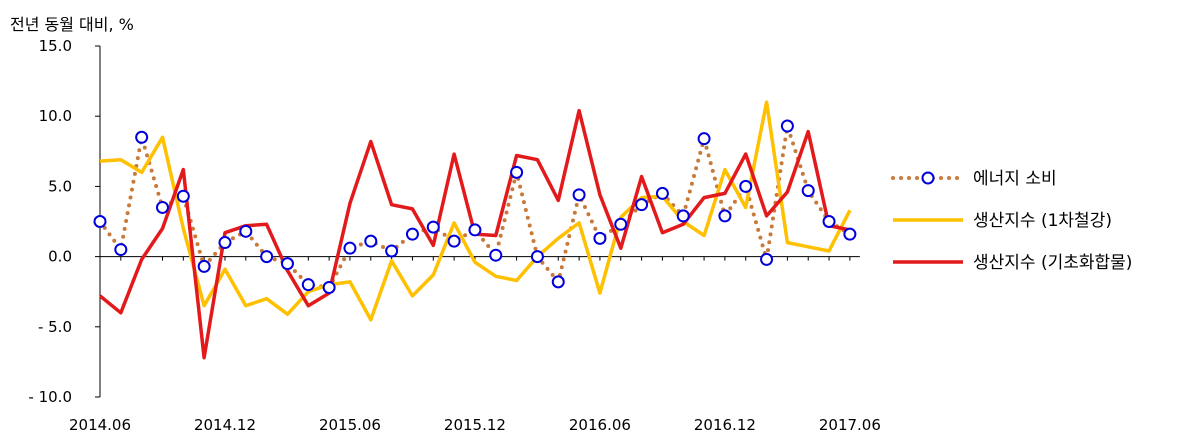 The width and height of the screenshot is (1200, 439). I want to click on x-tick-label: 2016.12, so click(725, 425).